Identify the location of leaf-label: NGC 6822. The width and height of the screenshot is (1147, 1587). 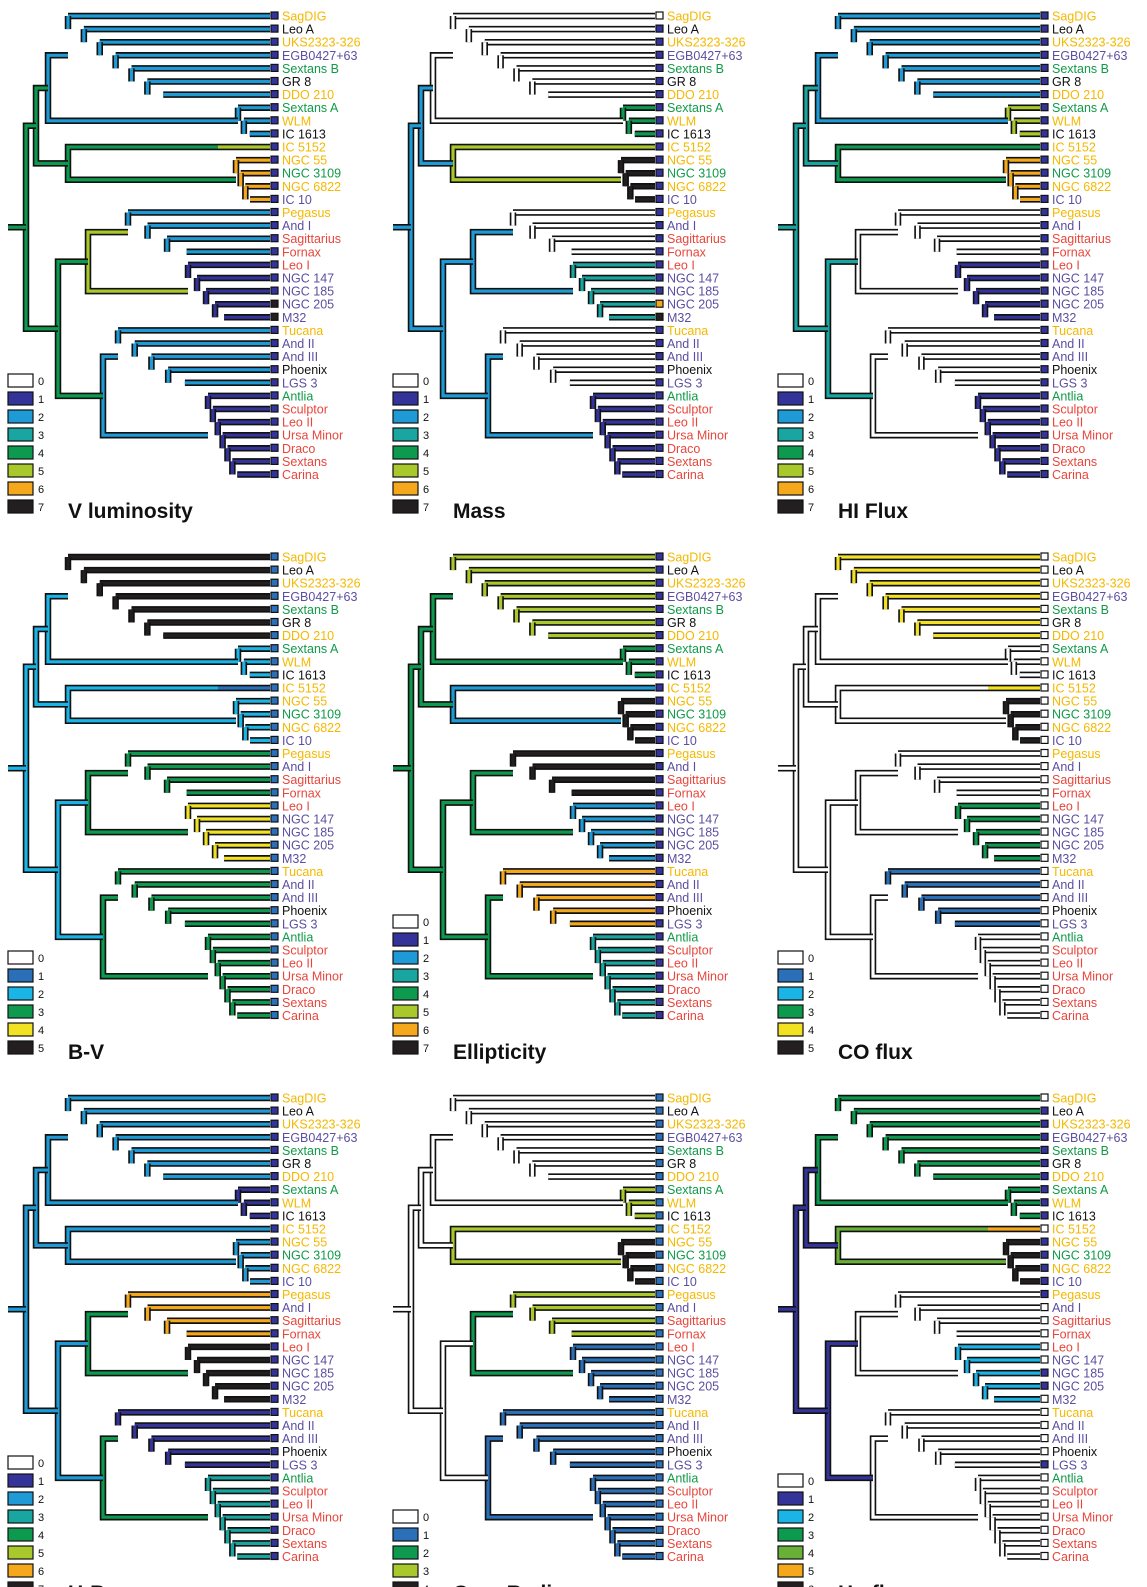
(696, 728).